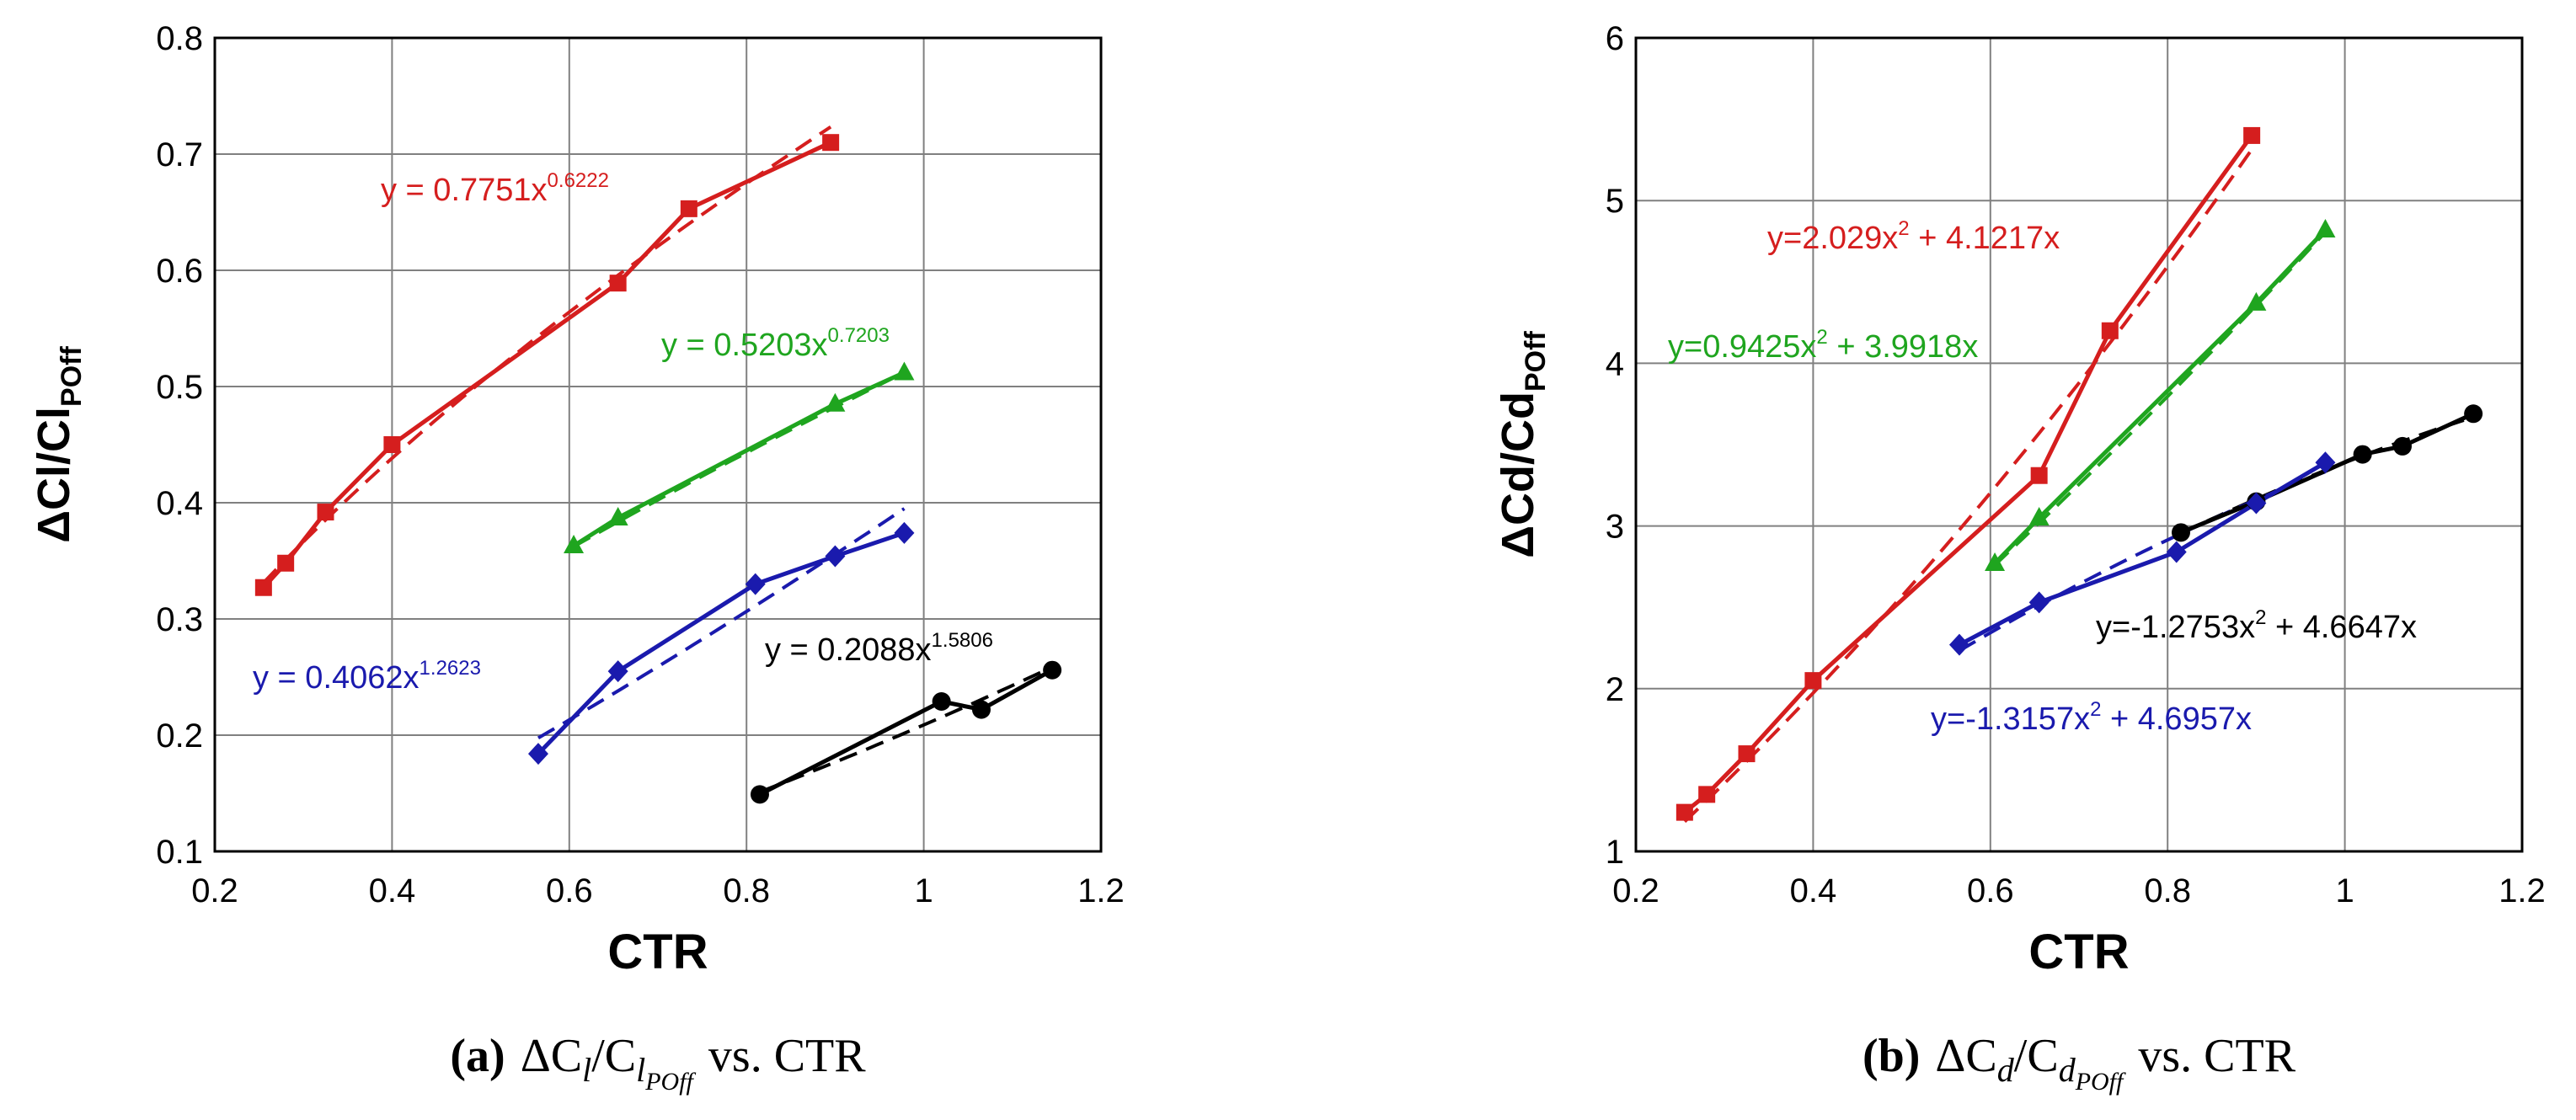 The height and width of the screenshot is (1120, 2576). Describe the element at coordinates (1823, 345) in the screenshot. I see `fit-label-green-b: y=0.9425x2 + 3.9918x` at that location.